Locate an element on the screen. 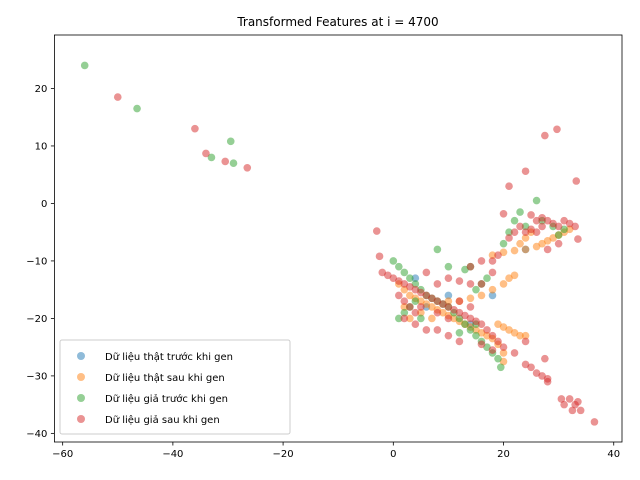 The height and width of the screenshot is (480, 640). legend-label: Dữ liệu thật sau khi gen is located at coordinates (165, 378).